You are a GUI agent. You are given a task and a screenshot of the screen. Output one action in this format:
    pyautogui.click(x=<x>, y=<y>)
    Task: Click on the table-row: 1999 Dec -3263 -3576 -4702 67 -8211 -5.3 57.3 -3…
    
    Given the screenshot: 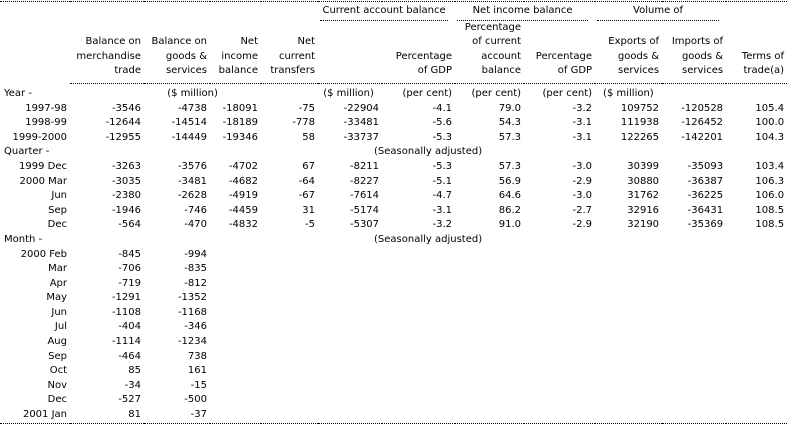 What is the action you would take?
    pyautogui.click(x=393, y=167)
    